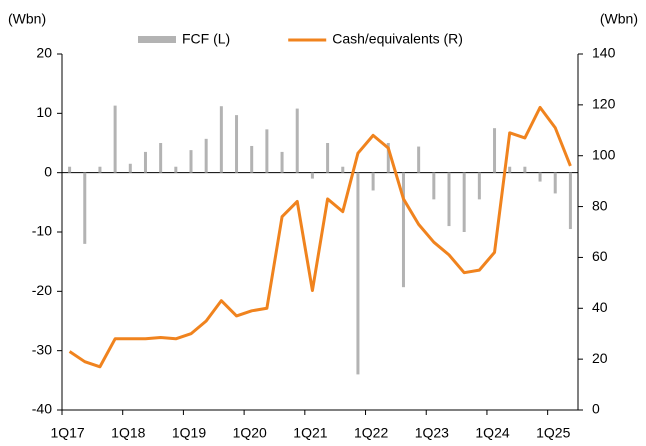  Describe the element at coordinates (600, 358) in the screenshot. I see `y2-tick-label: 20` at that location.